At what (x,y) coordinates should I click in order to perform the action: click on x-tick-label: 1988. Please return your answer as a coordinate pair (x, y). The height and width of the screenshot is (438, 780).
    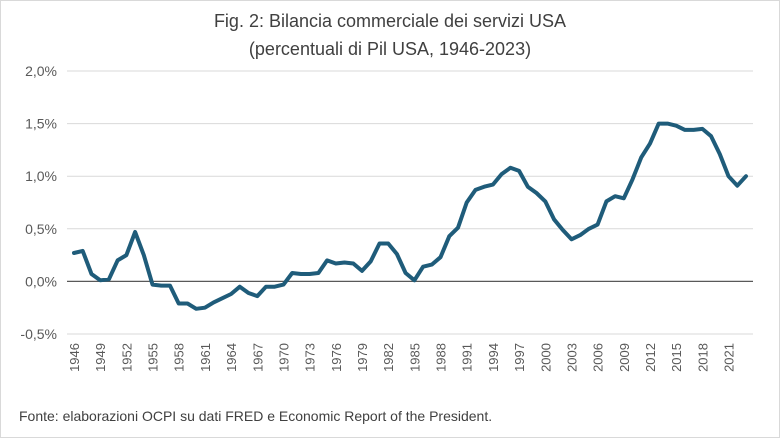
    Looking at the image, I should click on (441, 357).